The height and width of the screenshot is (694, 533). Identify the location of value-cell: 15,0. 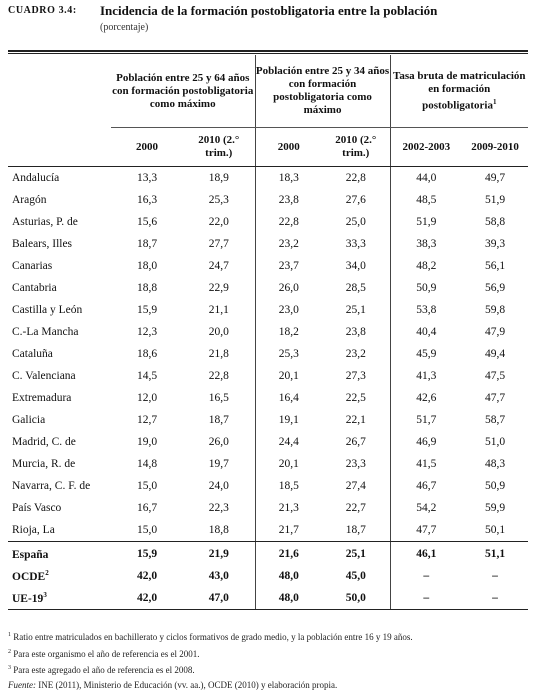
(147, 486).